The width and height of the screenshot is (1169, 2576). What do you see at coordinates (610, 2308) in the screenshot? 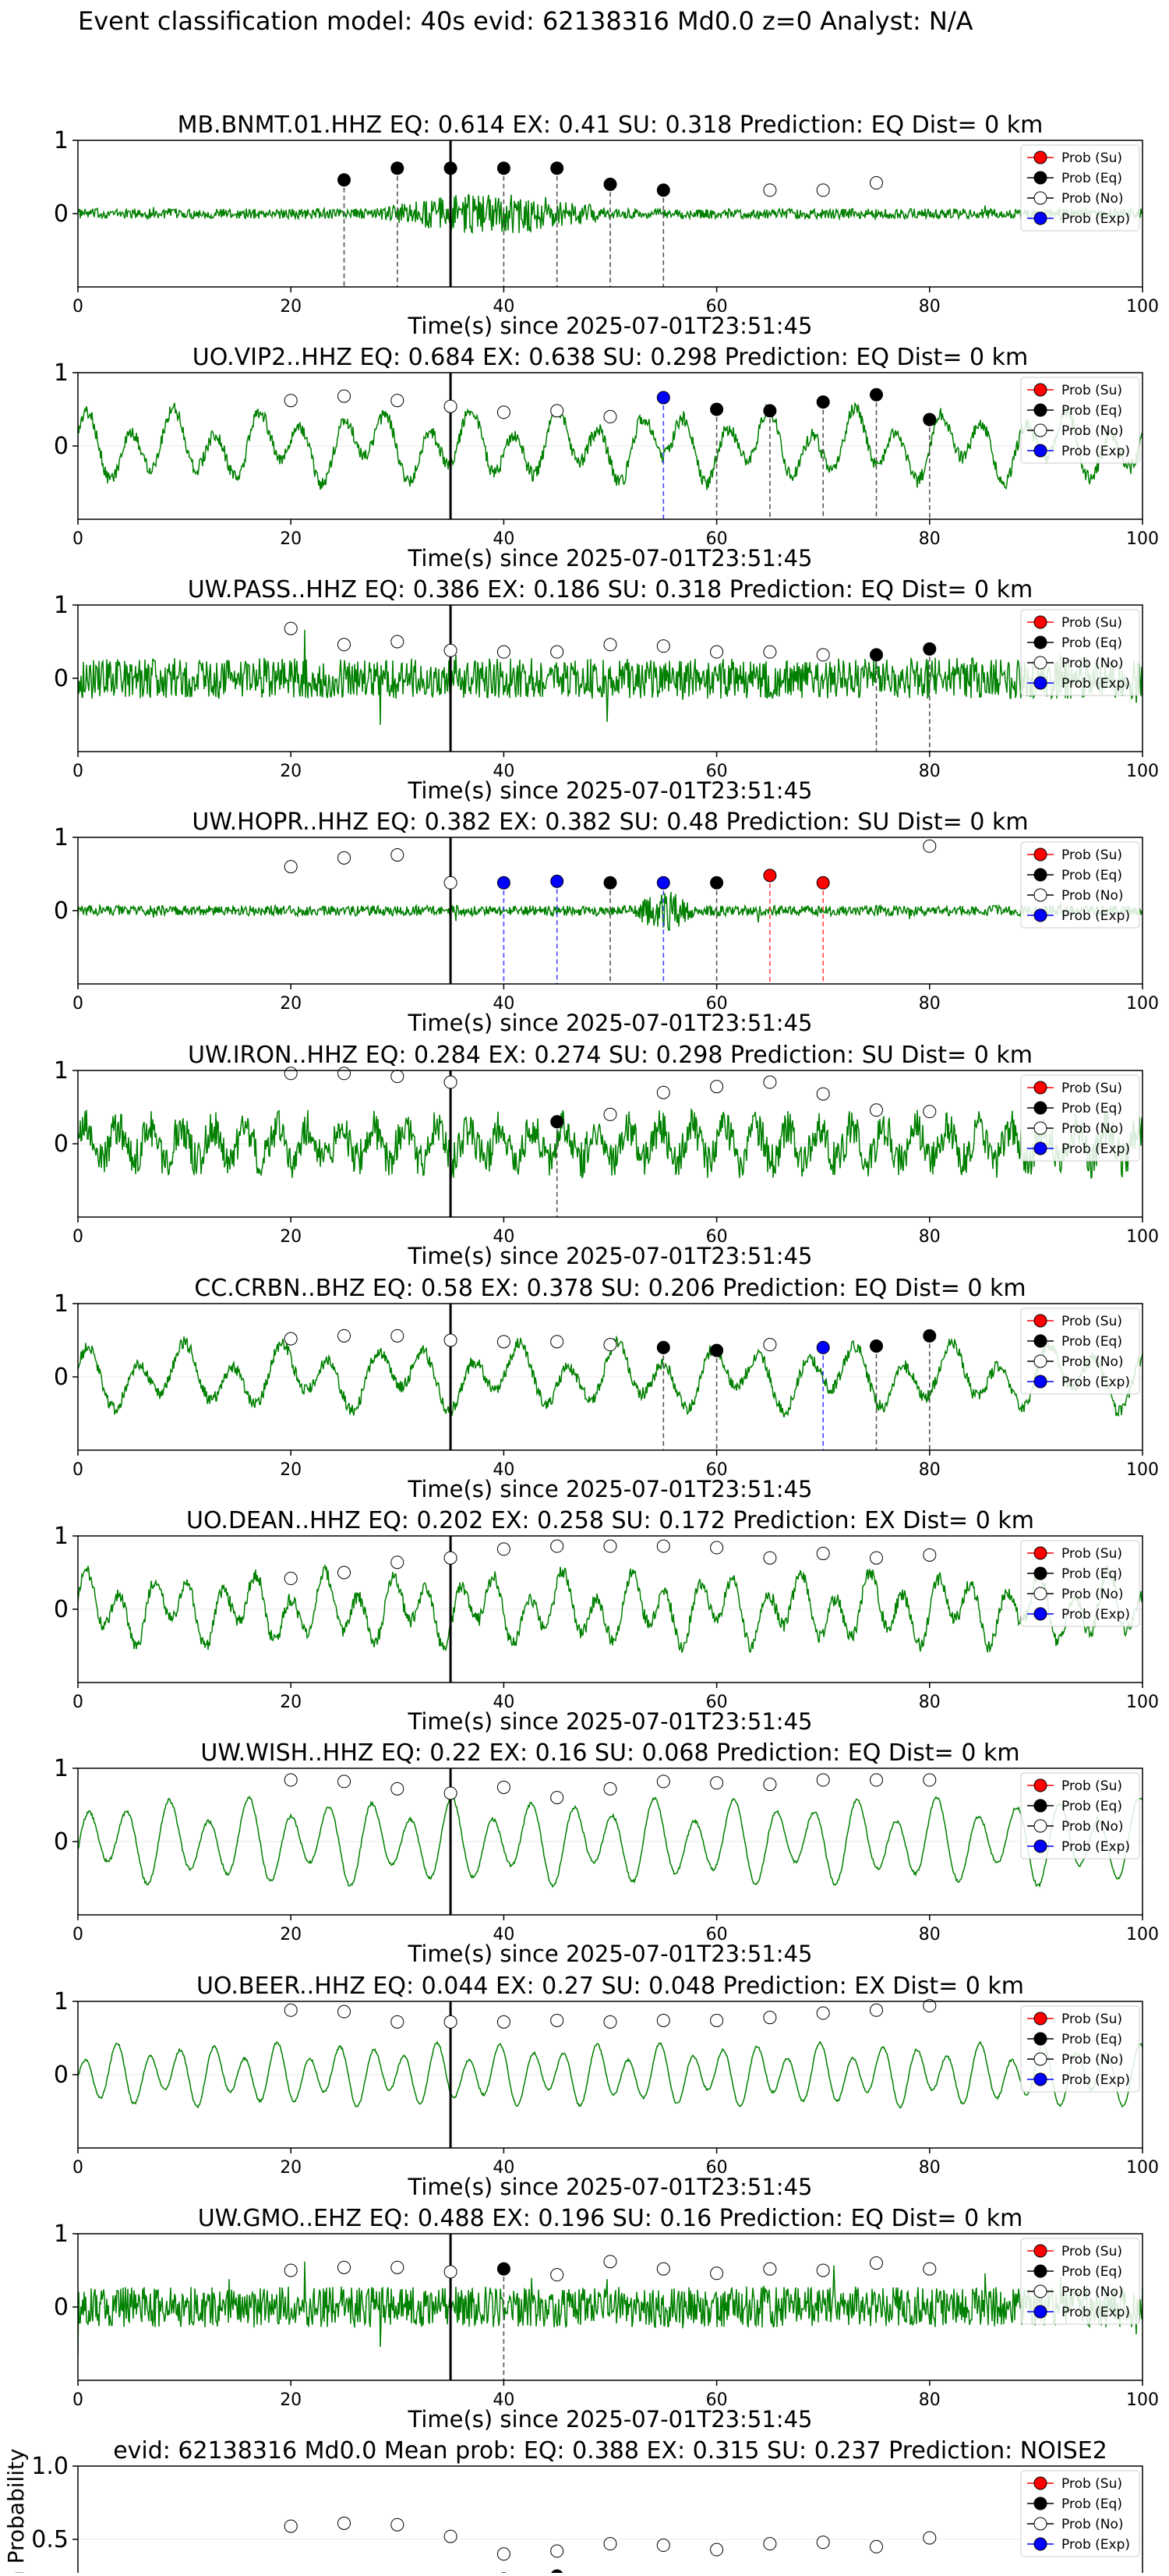
I see `waveform-trace` at bounding box center [610, 2308].